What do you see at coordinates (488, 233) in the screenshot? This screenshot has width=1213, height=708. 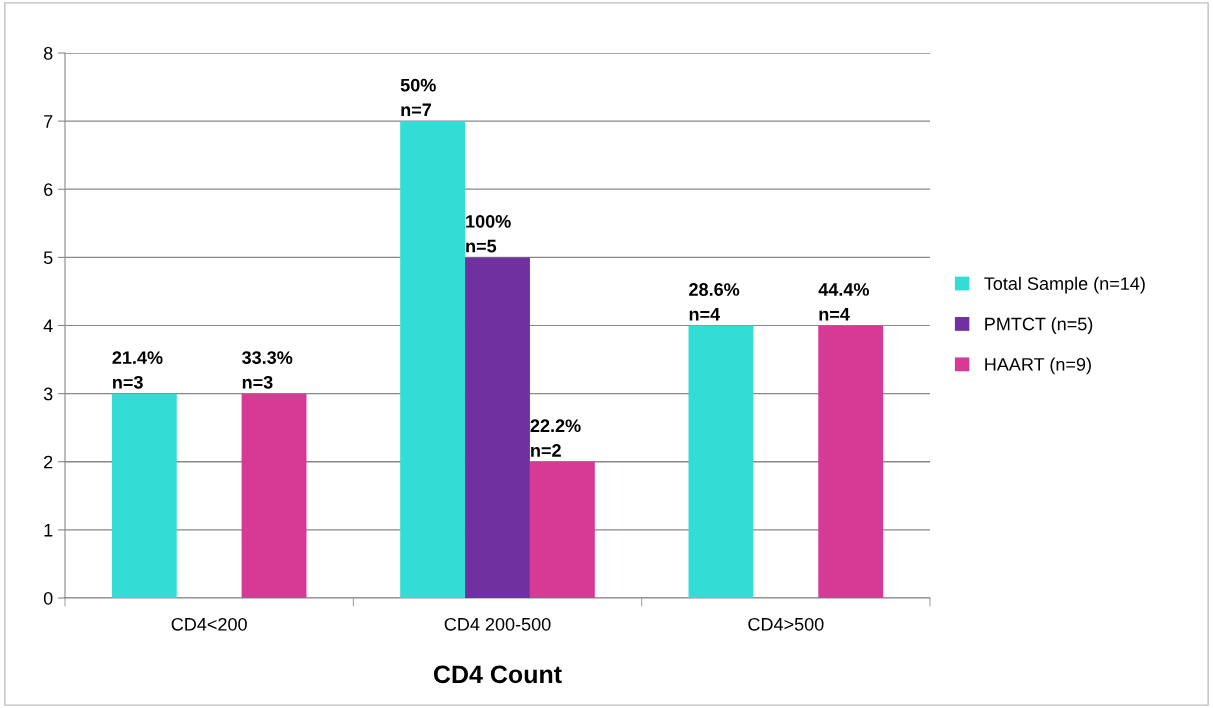 I see `data-label: 100% n=5` at bounding box center [488, 233].